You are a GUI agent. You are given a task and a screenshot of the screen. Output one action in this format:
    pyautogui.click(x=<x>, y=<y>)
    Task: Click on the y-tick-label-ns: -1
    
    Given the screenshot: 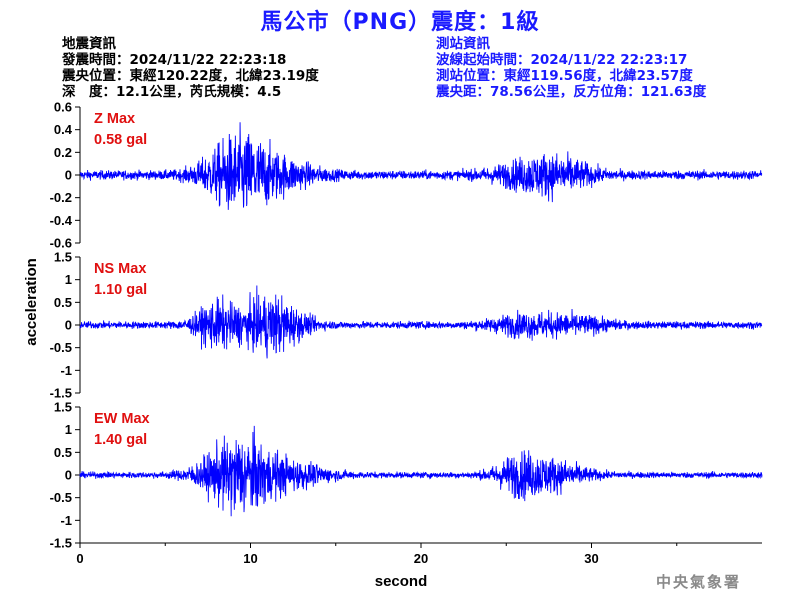 What is the action you would take?
    pyautogui.click(x=66, y=370)
    